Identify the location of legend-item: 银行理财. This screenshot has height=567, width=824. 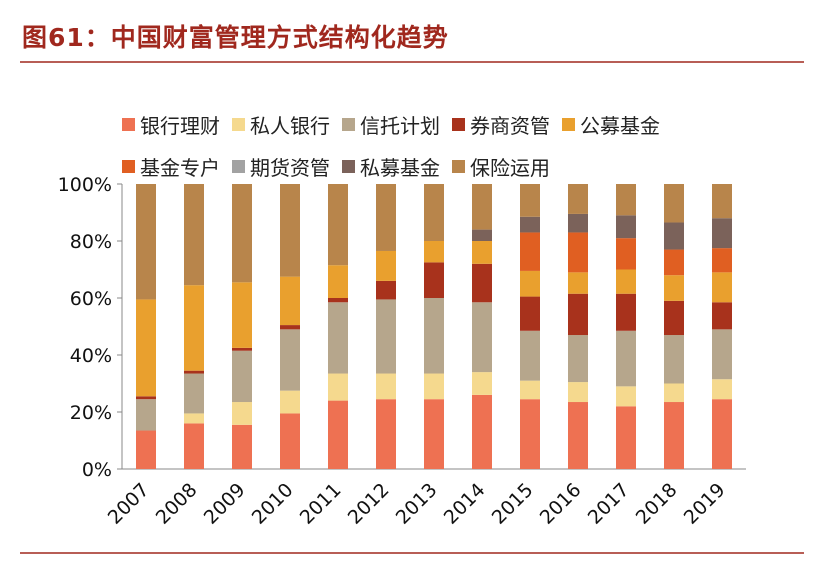
(171, 124).